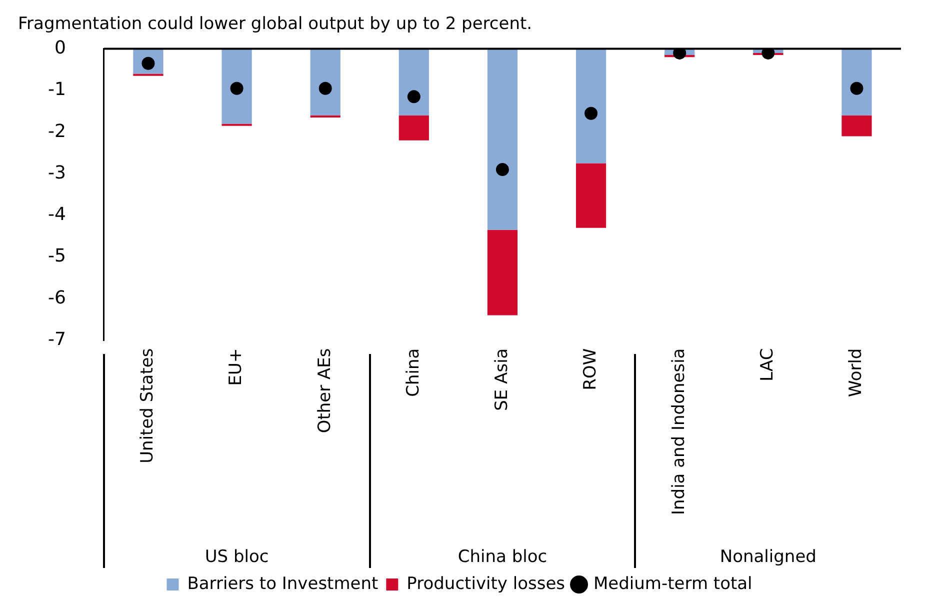 This screenshot has width=929, height=611. Describe the element at coordinates (236, 556) in the screenshot. I see `text: US bloc` at that location.